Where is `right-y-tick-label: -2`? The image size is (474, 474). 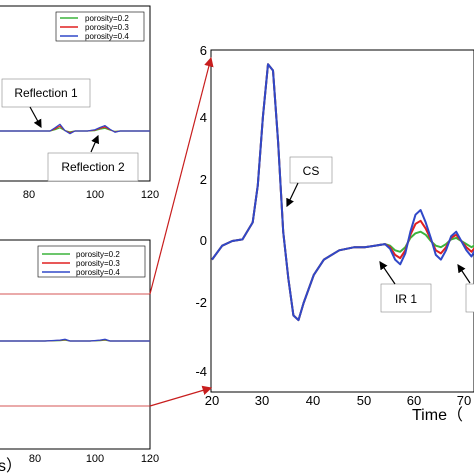
right-y-tick-label: -2 is located at coordinates (201, 302).